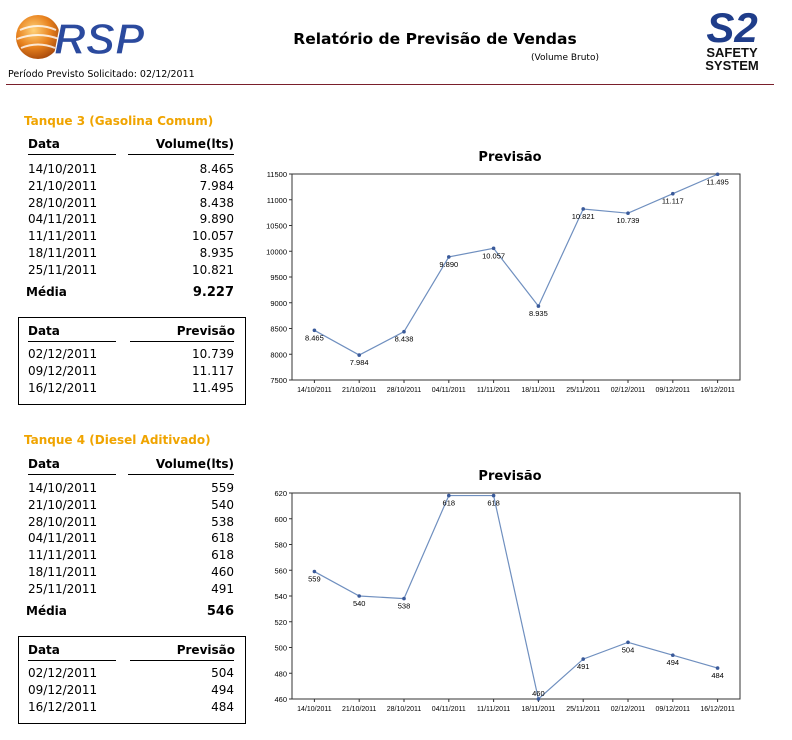  I want to click on data-label: 538, so click(404, 606).